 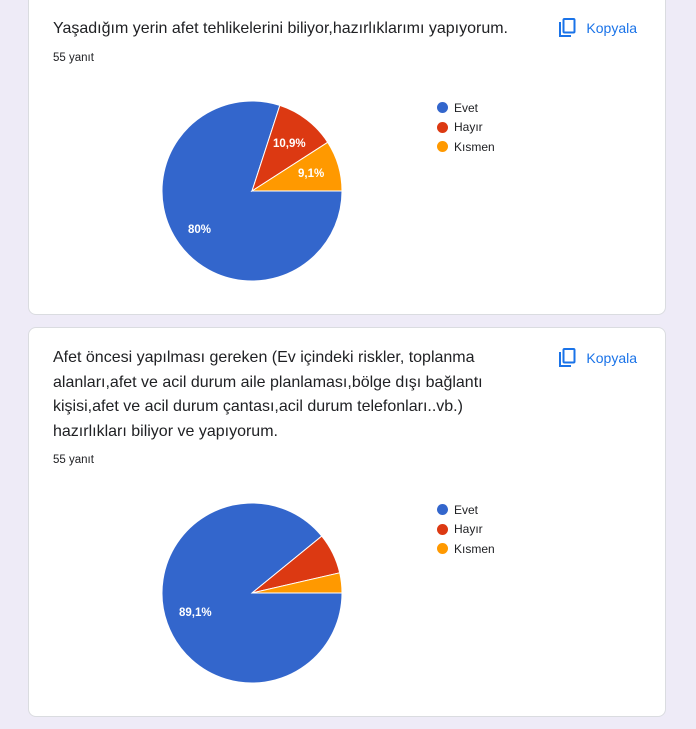 I want to click on pie-chart: 89,1%, so click(x=252, y=593).